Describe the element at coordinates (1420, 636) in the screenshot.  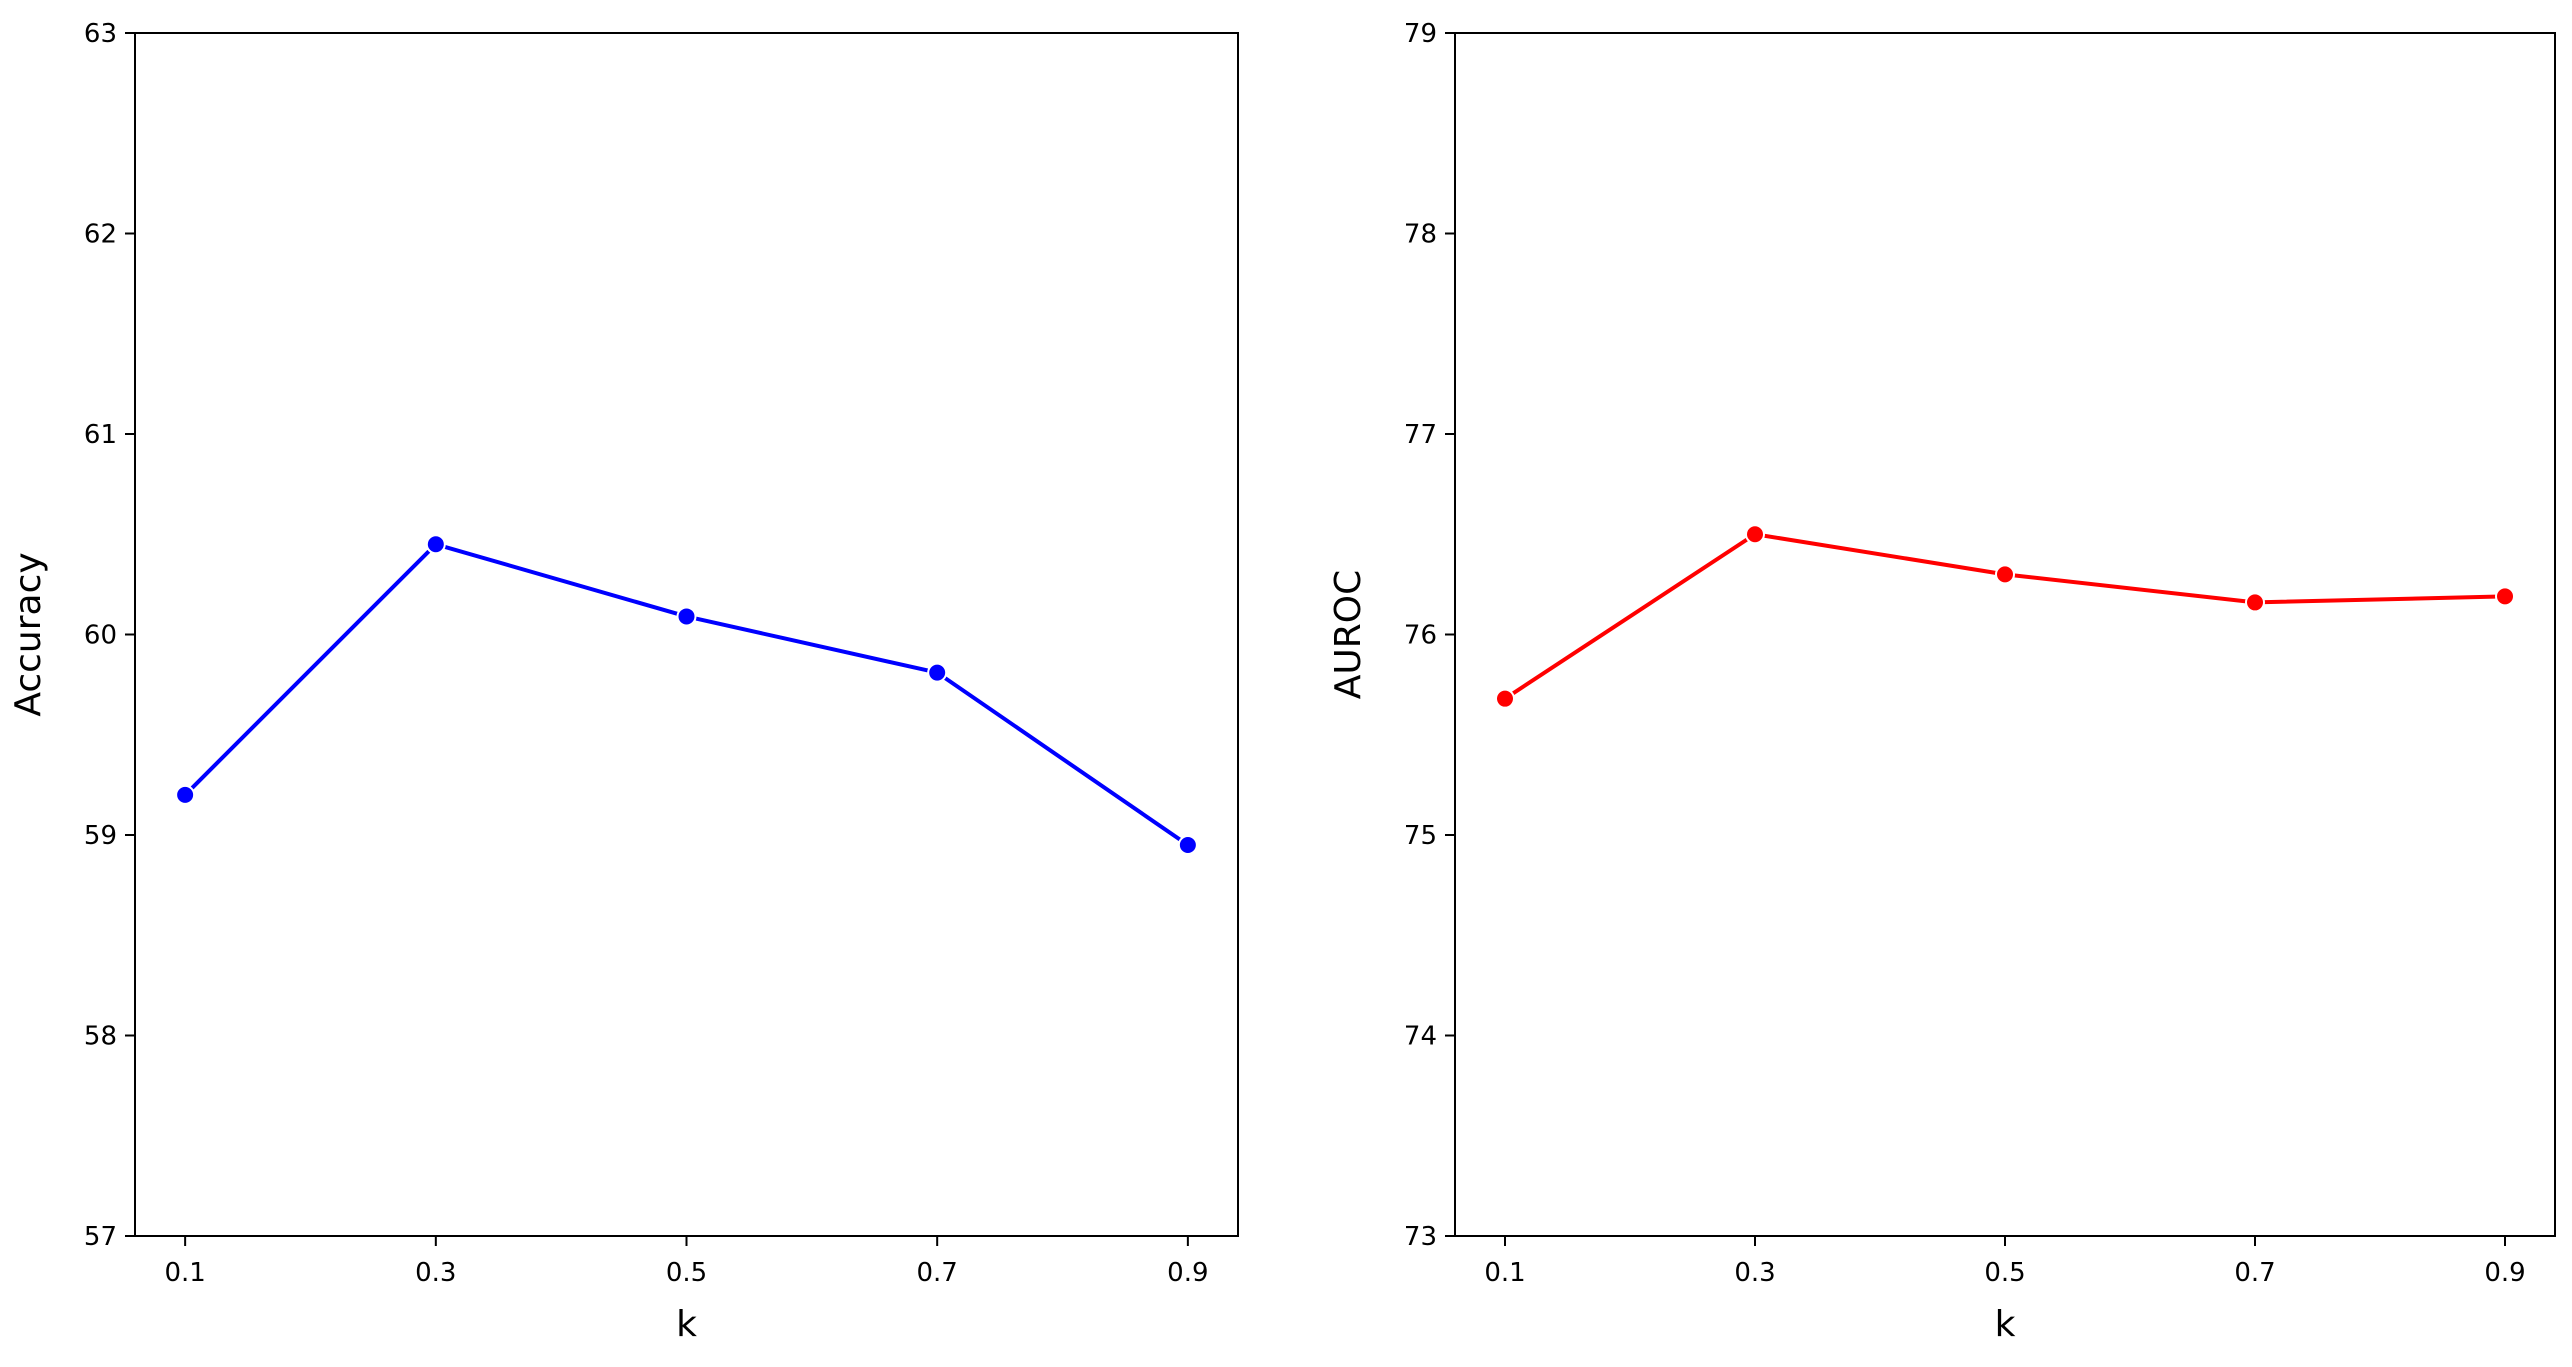
I see `y-tick-label: 76` at that location.